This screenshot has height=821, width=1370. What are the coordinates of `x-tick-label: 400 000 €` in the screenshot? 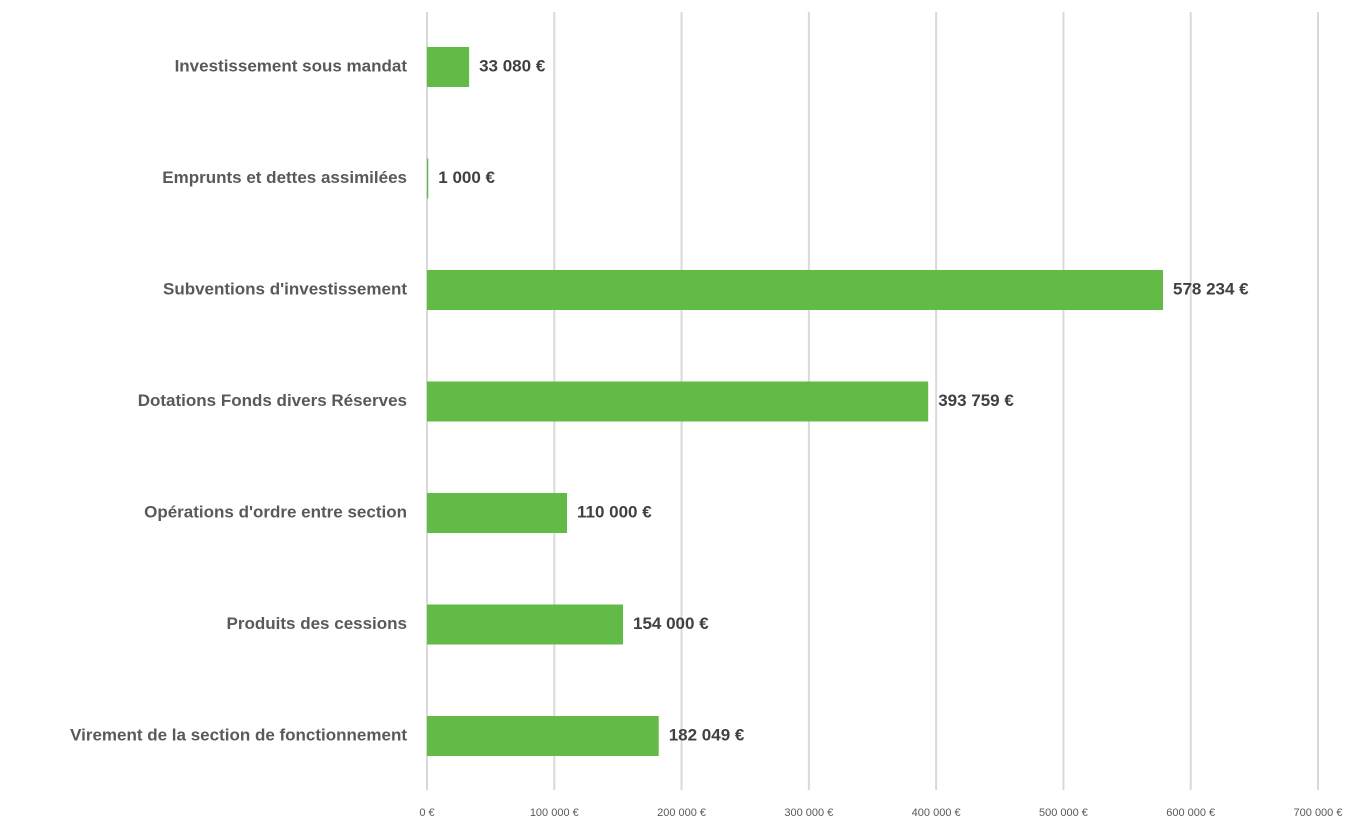 It's located at (936, 813).